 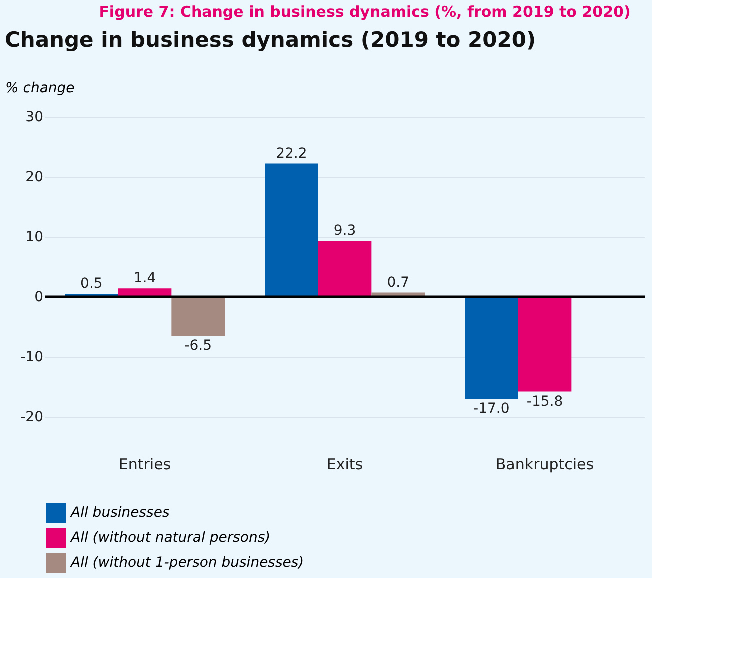 What do you see at coordinates (120, 513) in the screenshot?
I see `legend-label: All businesses` at bounding box center [120, 513].